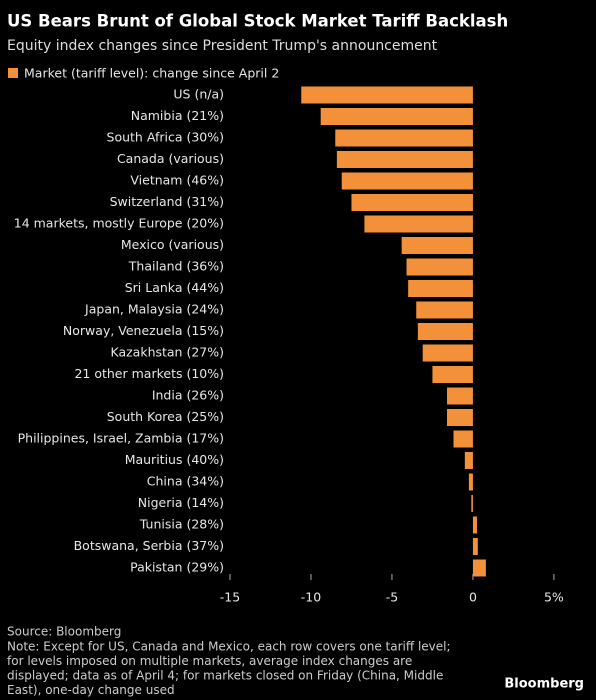 The height and width of the screenshot is (700, 596). I want to click on y-tick-label: Namibia (21%), so click(177, 115).